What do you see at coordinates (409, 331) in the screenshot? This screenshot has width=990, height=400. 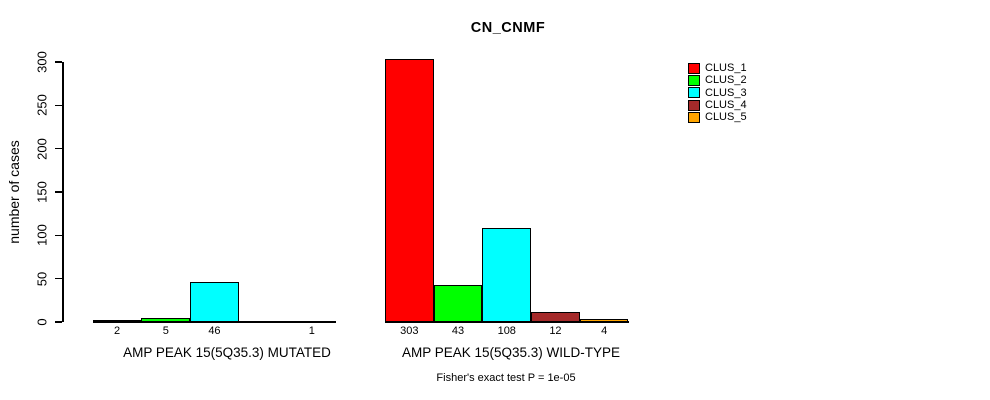 I see `bar-value-label: 303` at bounding box center [409, 331].